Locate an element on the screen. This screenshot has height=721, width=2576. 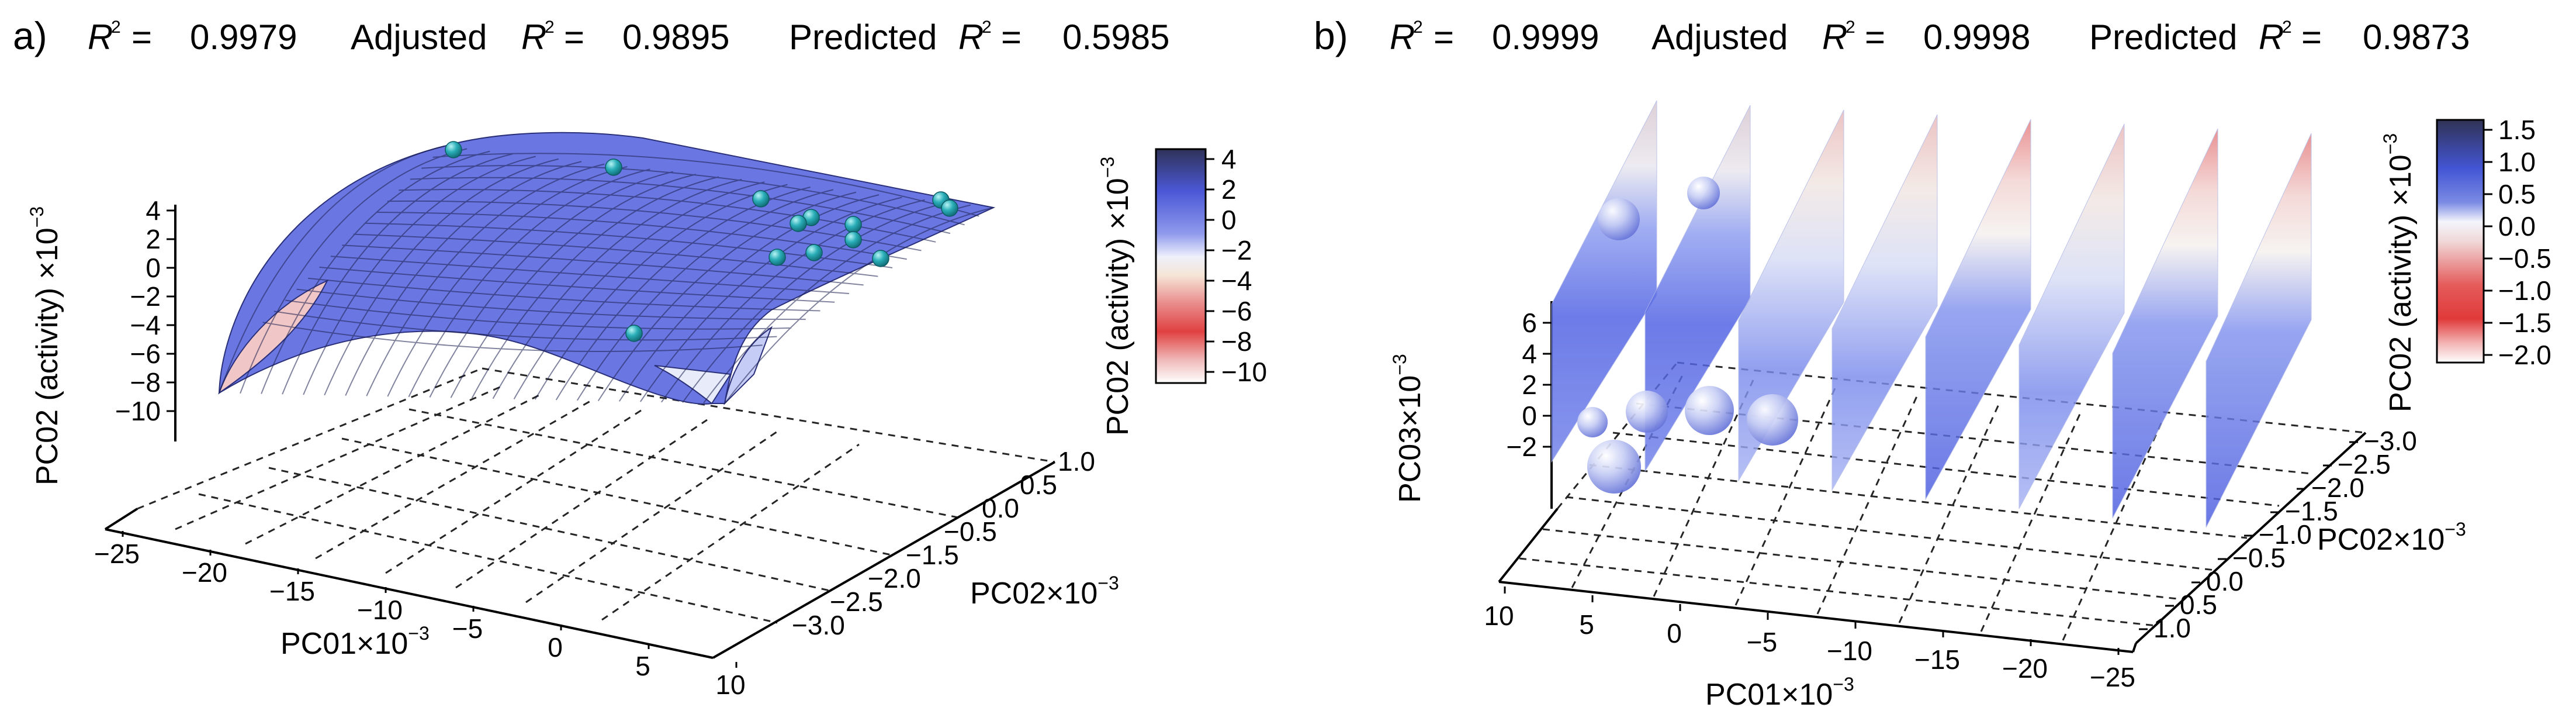
a-x-tick-label: 5 is located at coordinates (643, 666).